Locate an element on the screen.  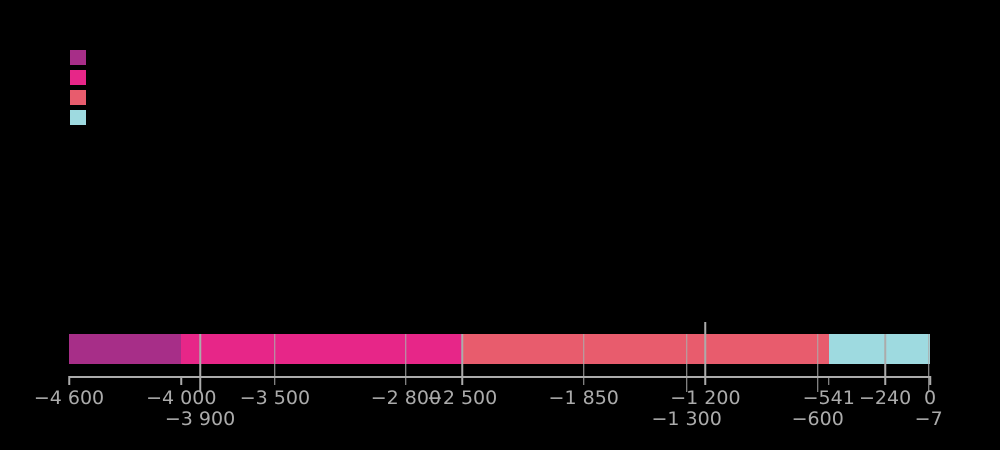
tick-label: −7 is located at coordinates (928, 419).